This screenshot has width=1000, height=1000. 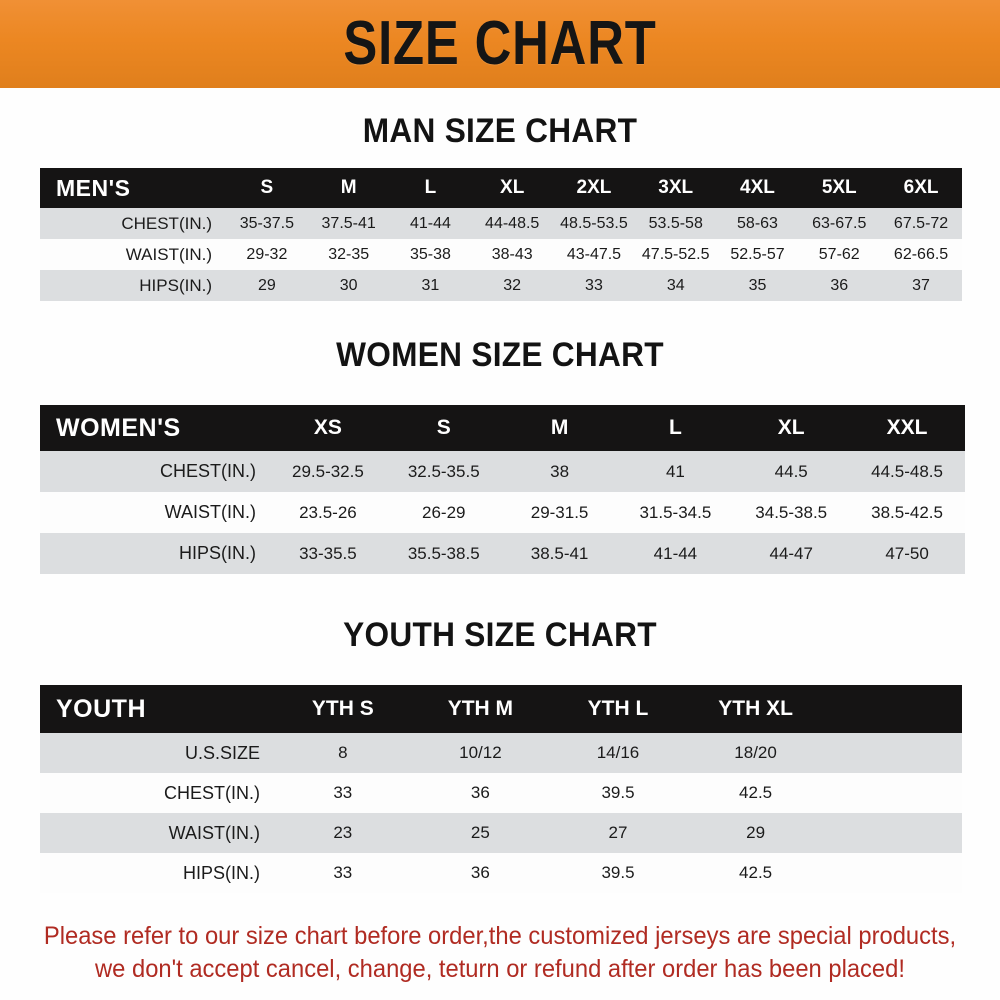 I want to click on women-cell: 29.5-32.5, so click(x=328, y=471).